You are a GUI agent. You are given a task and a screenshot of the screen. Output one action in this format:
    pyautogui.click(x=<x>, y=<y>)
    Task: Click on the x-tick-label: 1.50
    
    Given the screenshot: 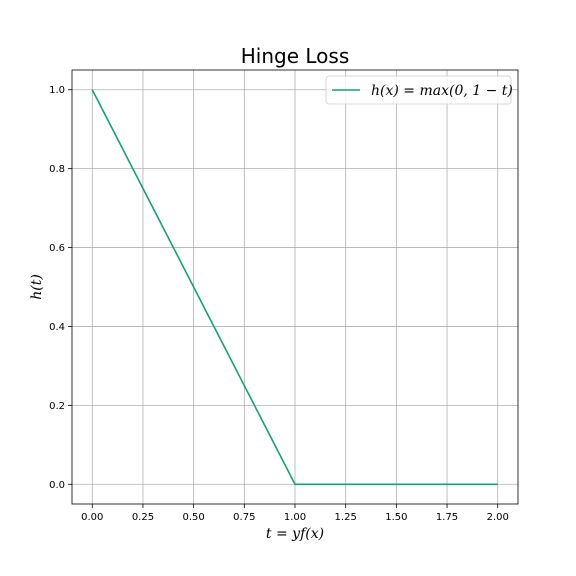 What is the action you would take?
    pyautogui.click(x=396, y=517)
    